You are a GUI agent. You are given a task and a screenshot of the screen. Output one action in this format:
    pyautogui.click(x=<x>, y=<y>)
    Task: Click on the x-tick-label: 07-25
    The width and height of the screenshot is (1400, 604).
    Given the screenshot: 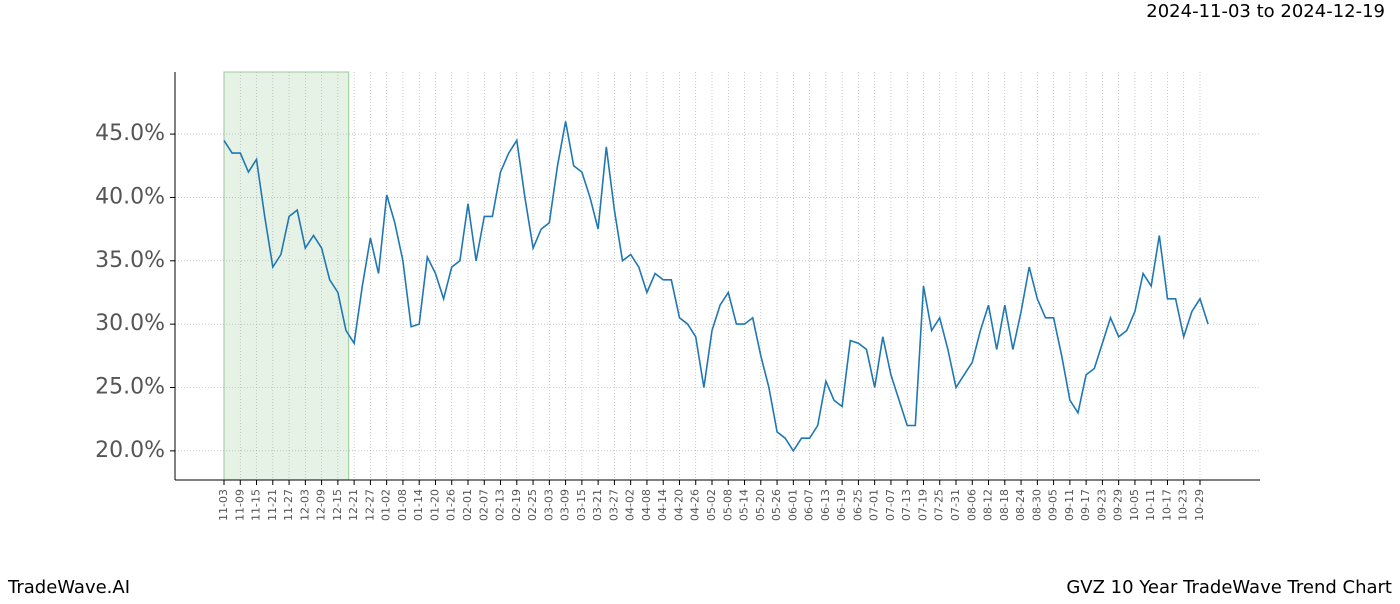 What is the action you would take?
    pyautogui.click(x=939, y=505)
    